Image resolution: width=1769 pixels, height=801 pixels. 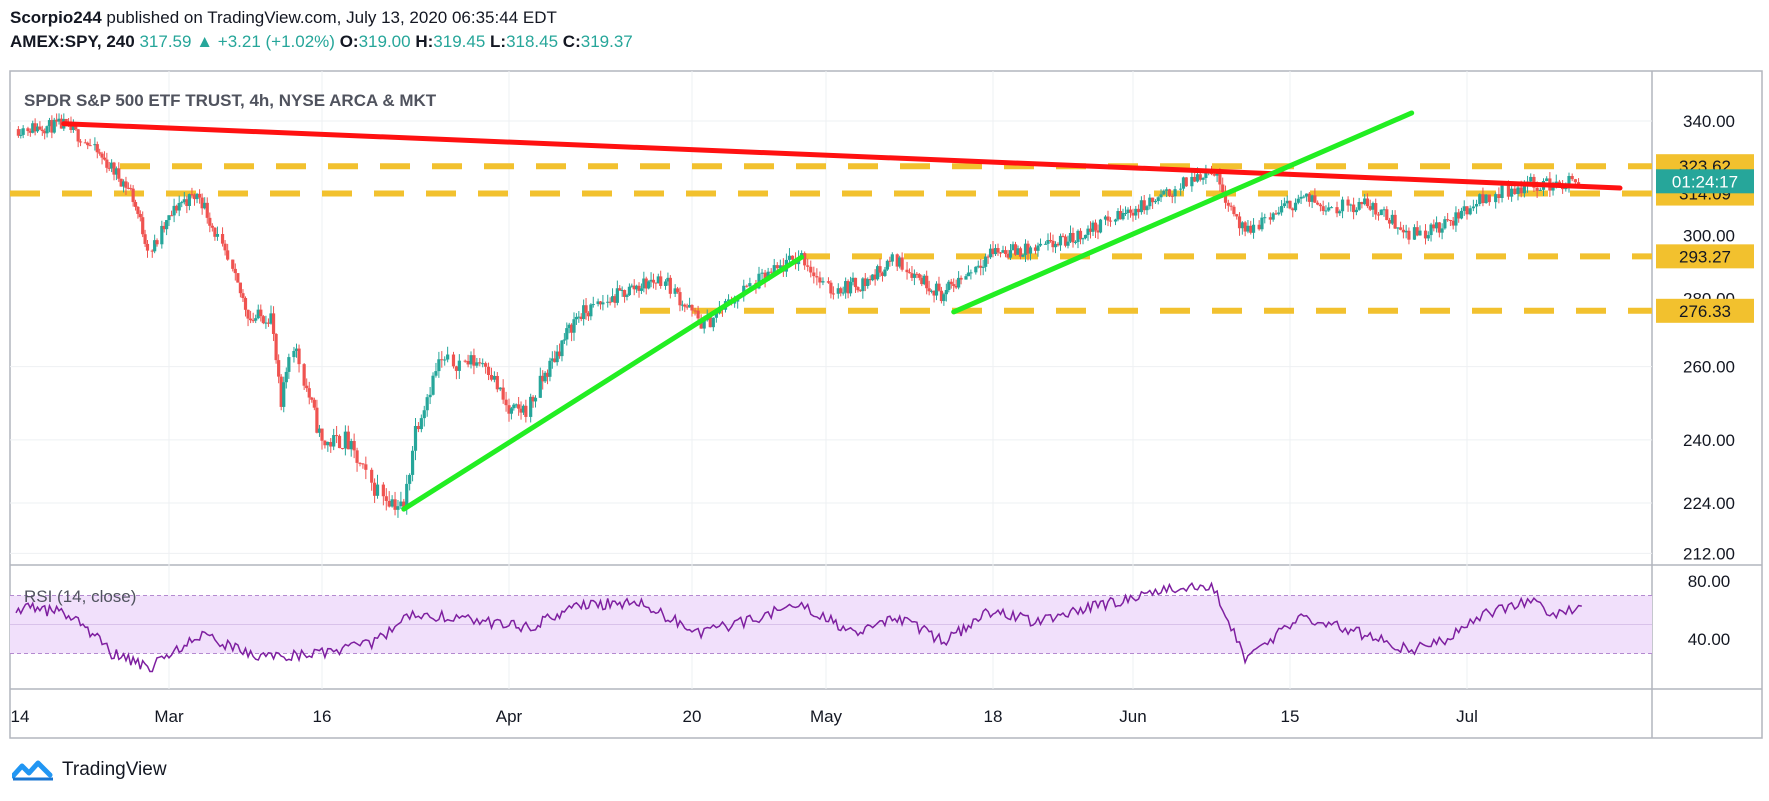 What do you see at coordinates (322, 716) in the screenshot?
I see `time-tick-label: 16` at bounding box center [322, 716].